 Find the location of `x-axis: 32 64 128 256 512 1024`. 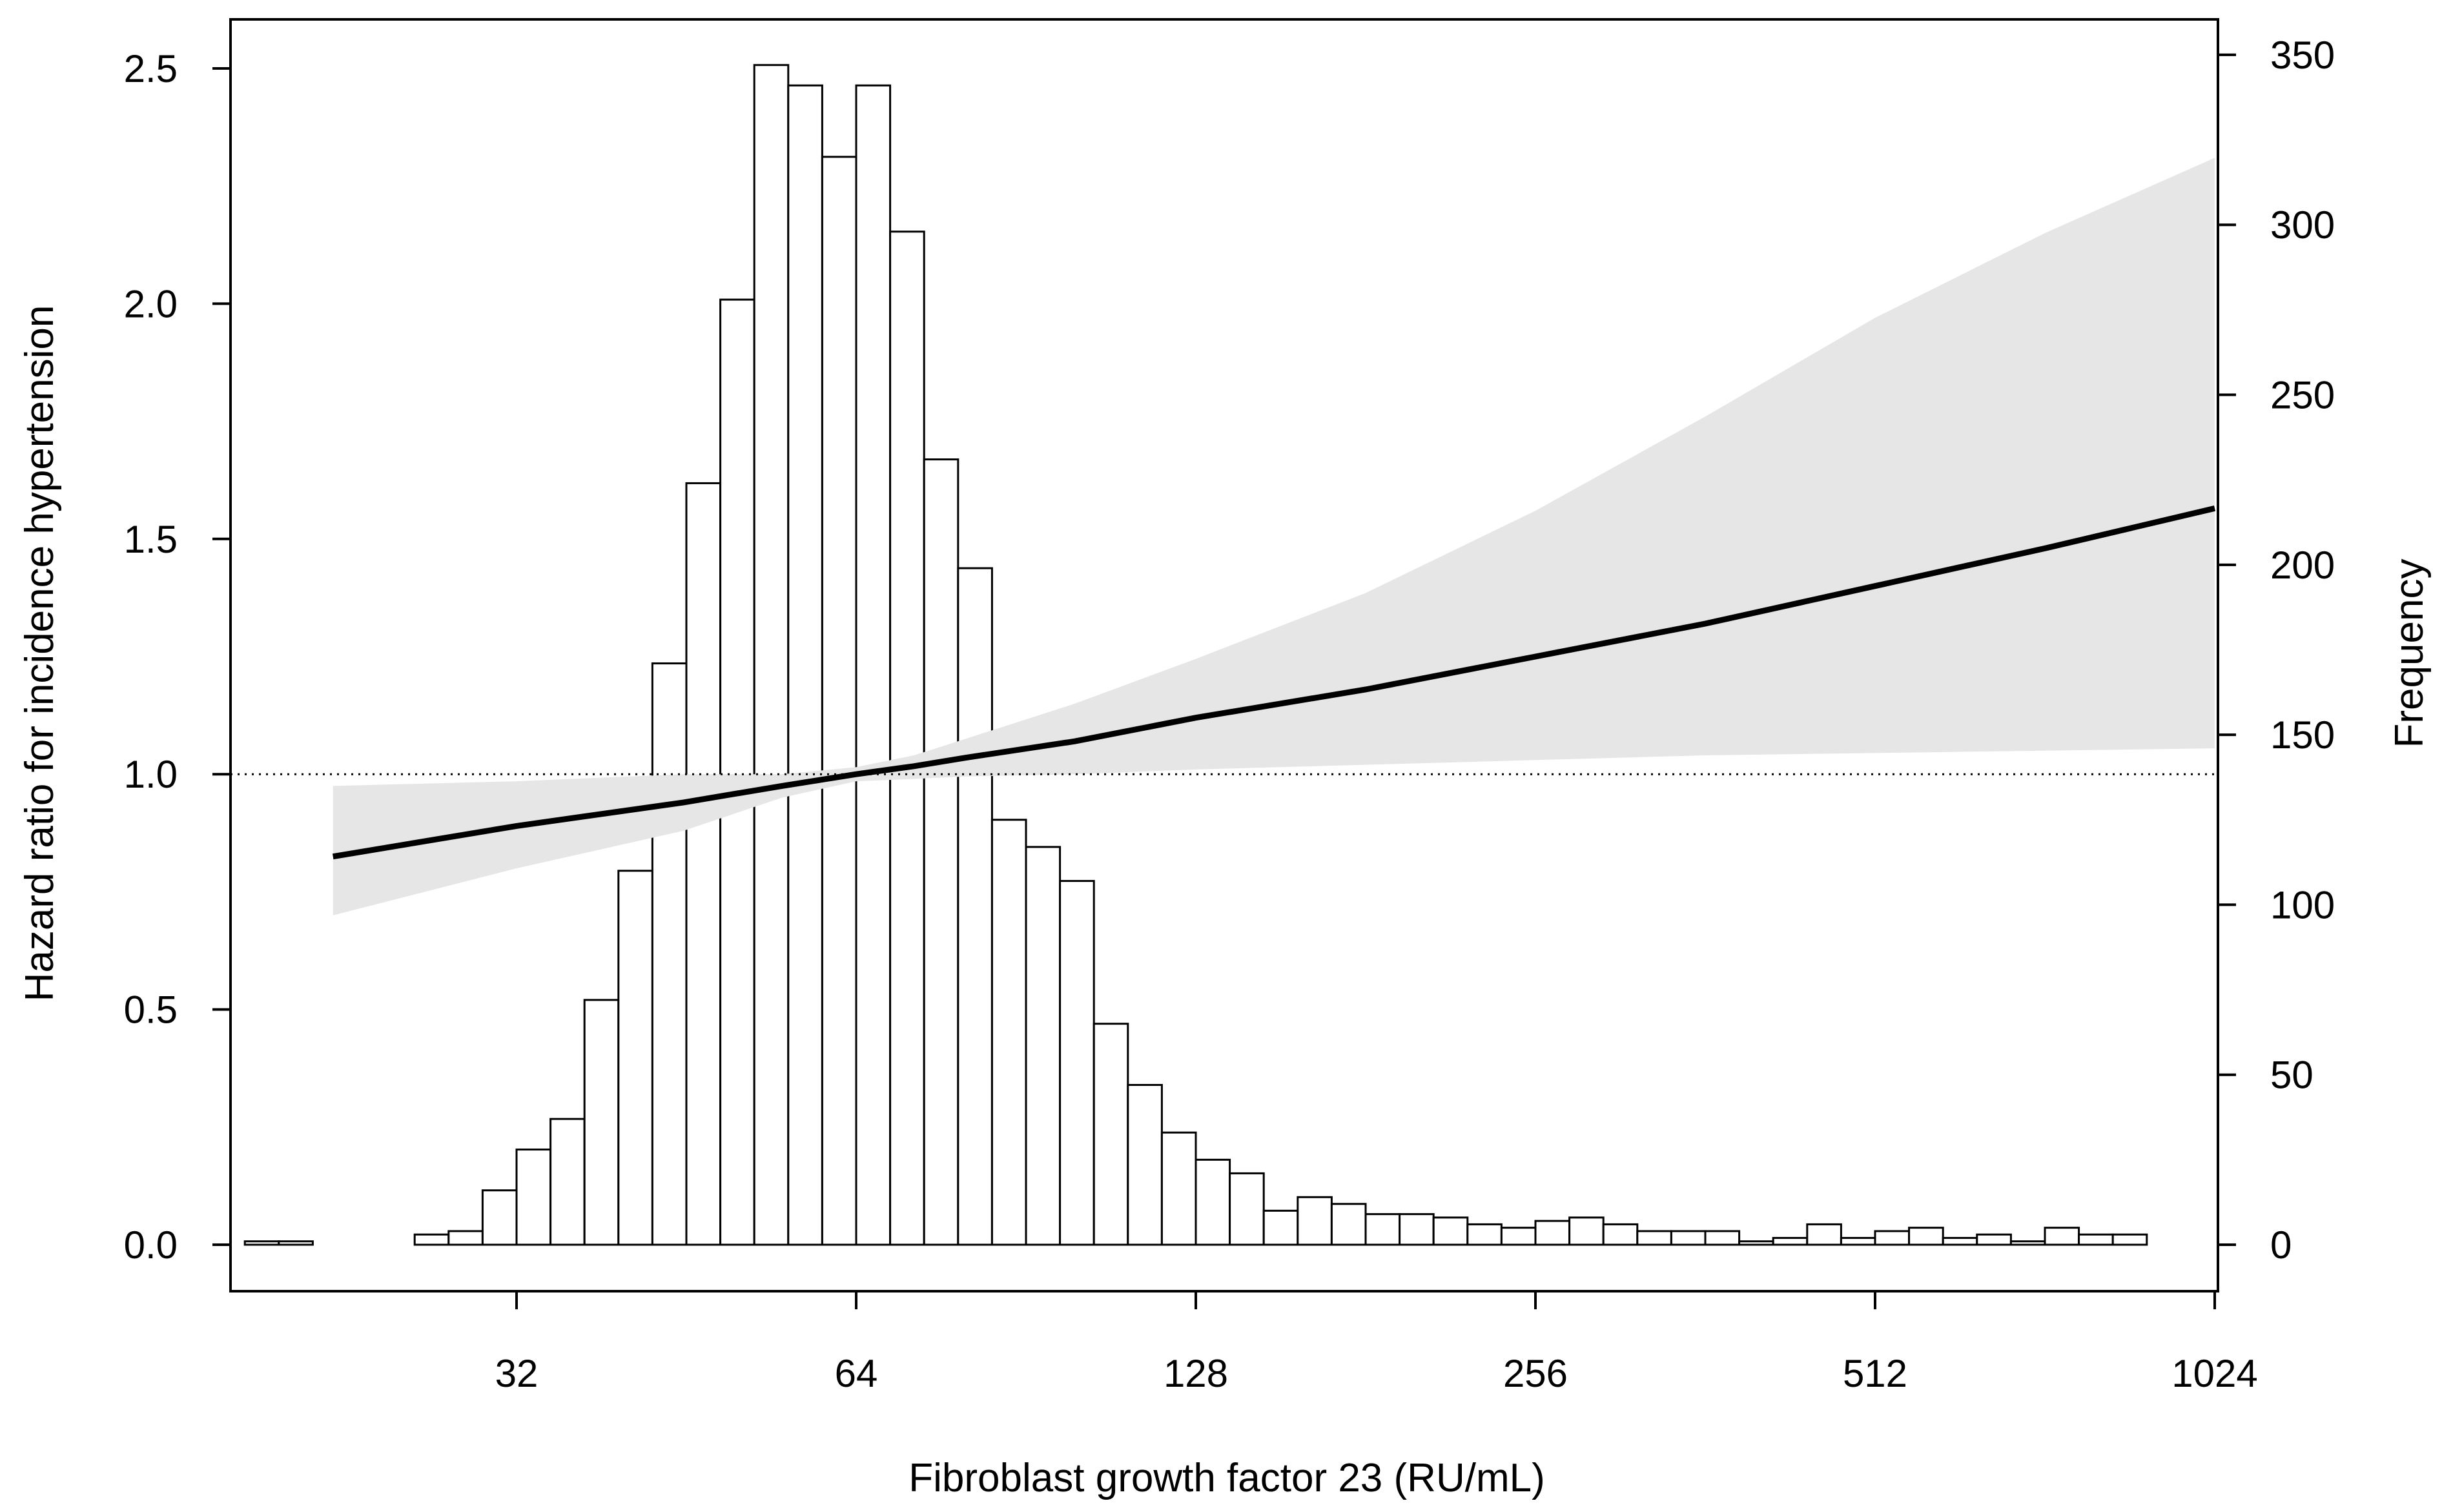

x-axis: 32 64 128 256 512 1024 is located at coordinates (1377, 1342).